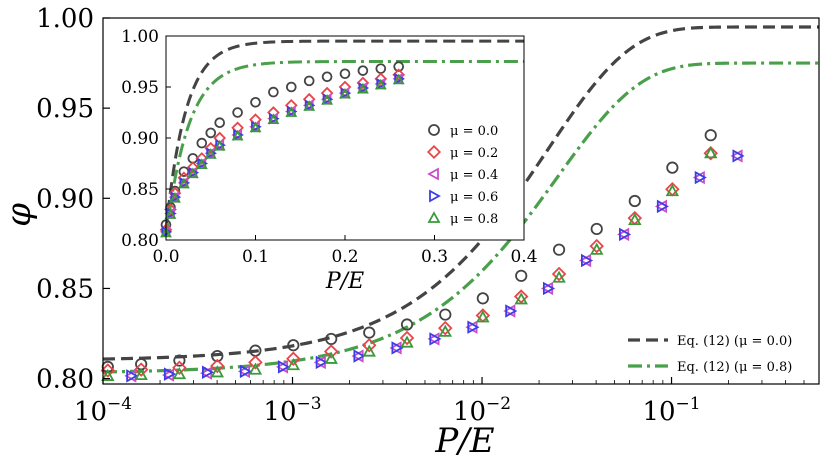 This screenshot has width=830, height=476. I want to click on inset-y-ticks: 0.80 0.85 0.90 0.95 1.00, so click(146, 139).